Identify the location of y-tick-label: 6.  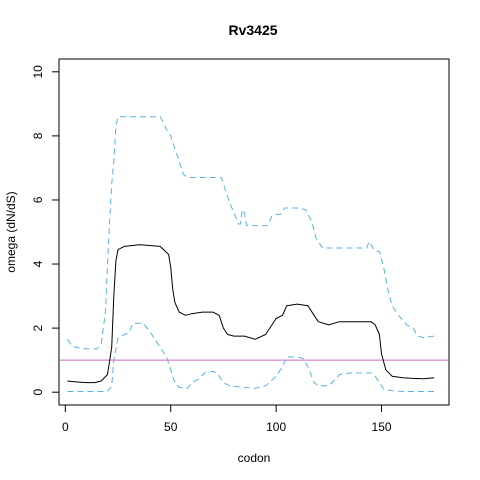
(38, 199).